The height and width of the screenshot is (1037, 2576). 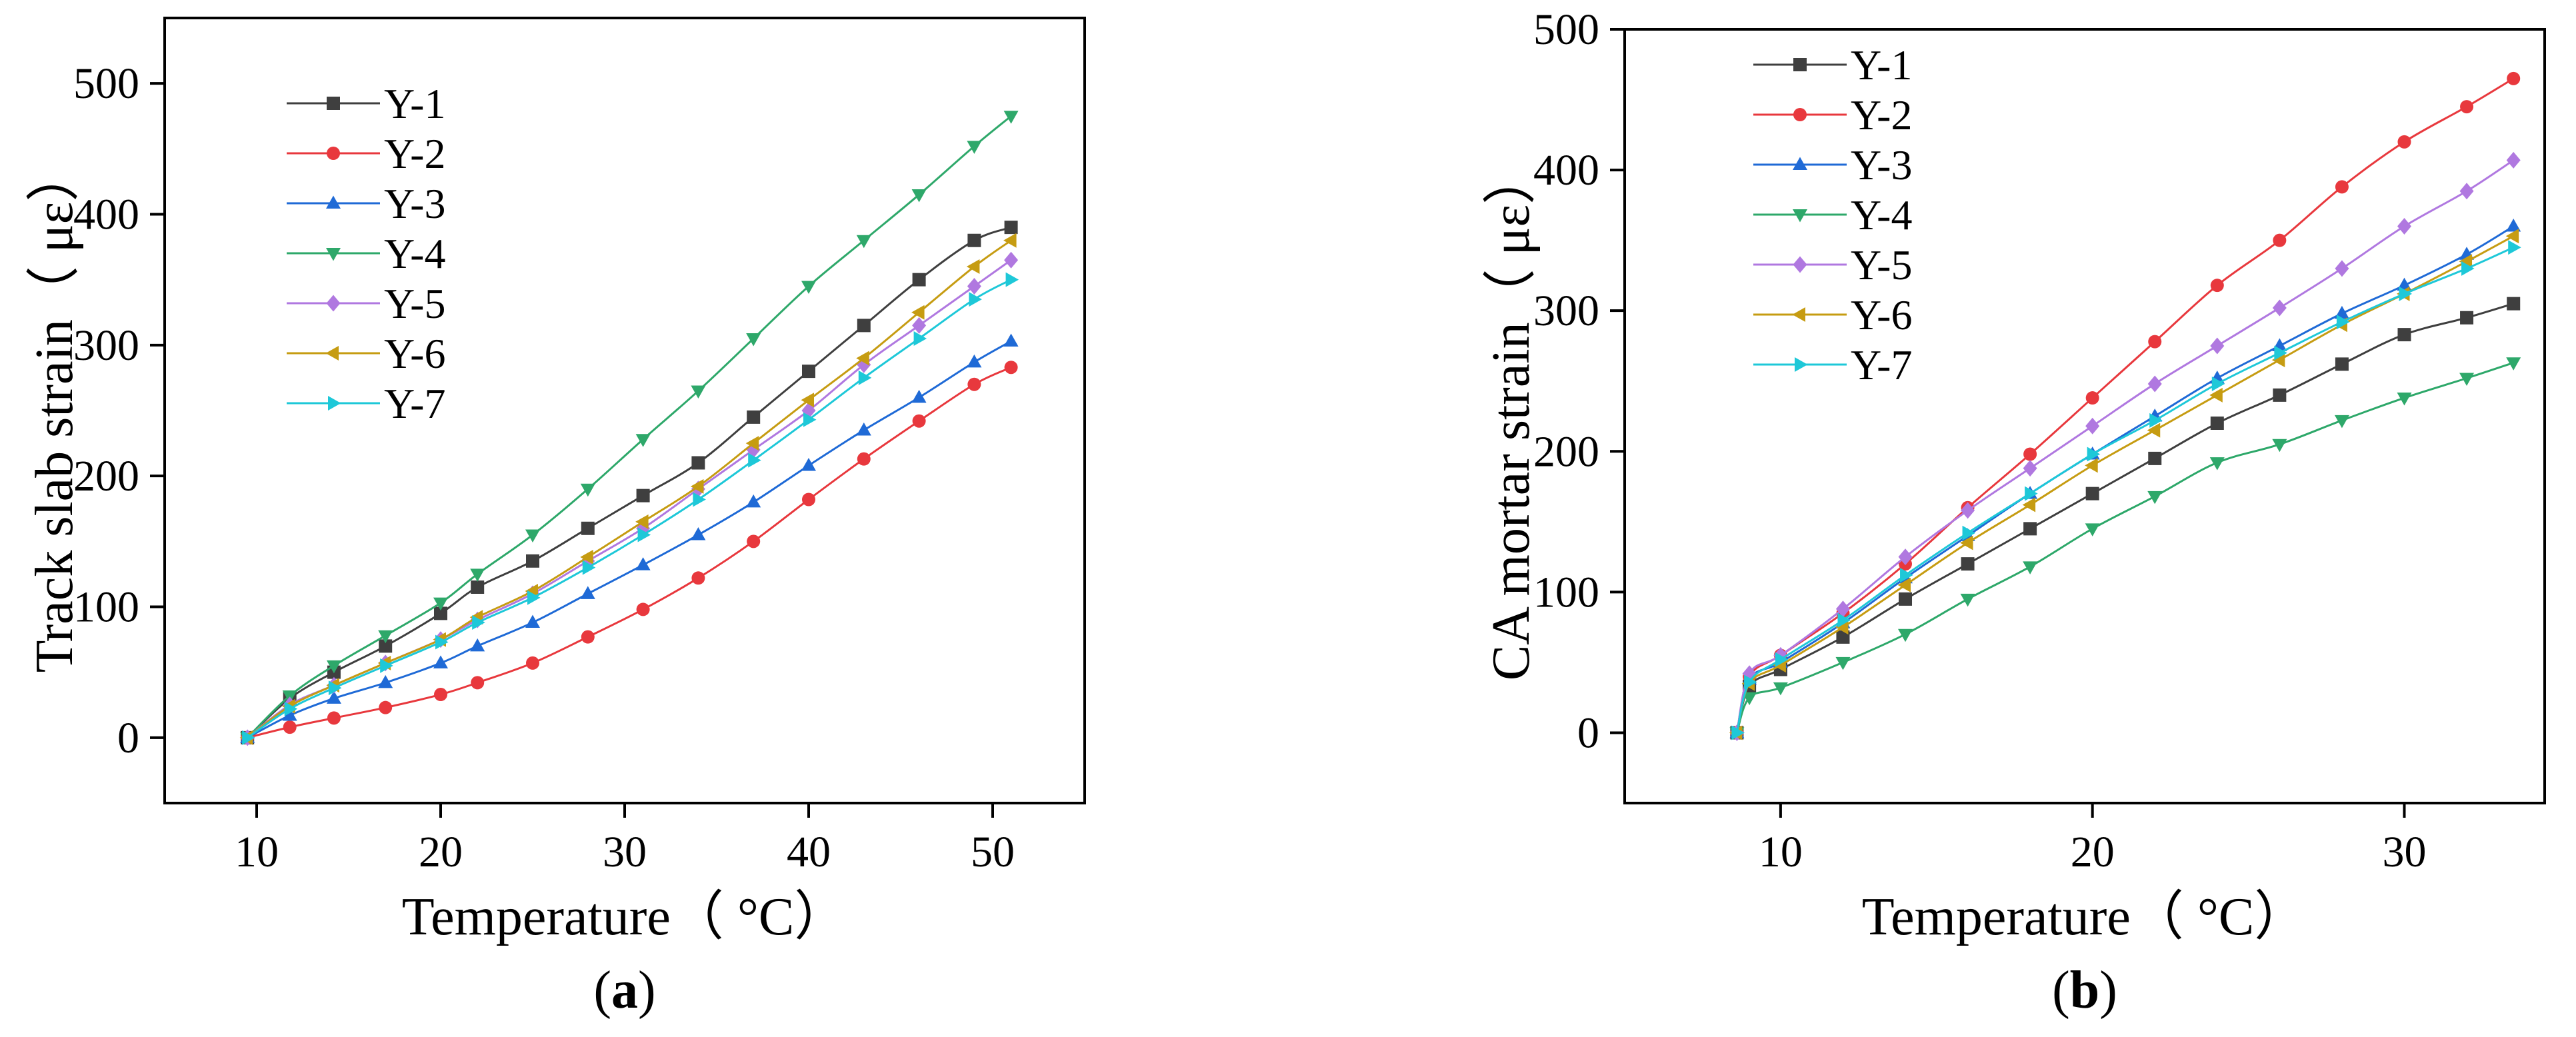 I want to click on legend-label: Y-4, so click(x=1881, y=215).